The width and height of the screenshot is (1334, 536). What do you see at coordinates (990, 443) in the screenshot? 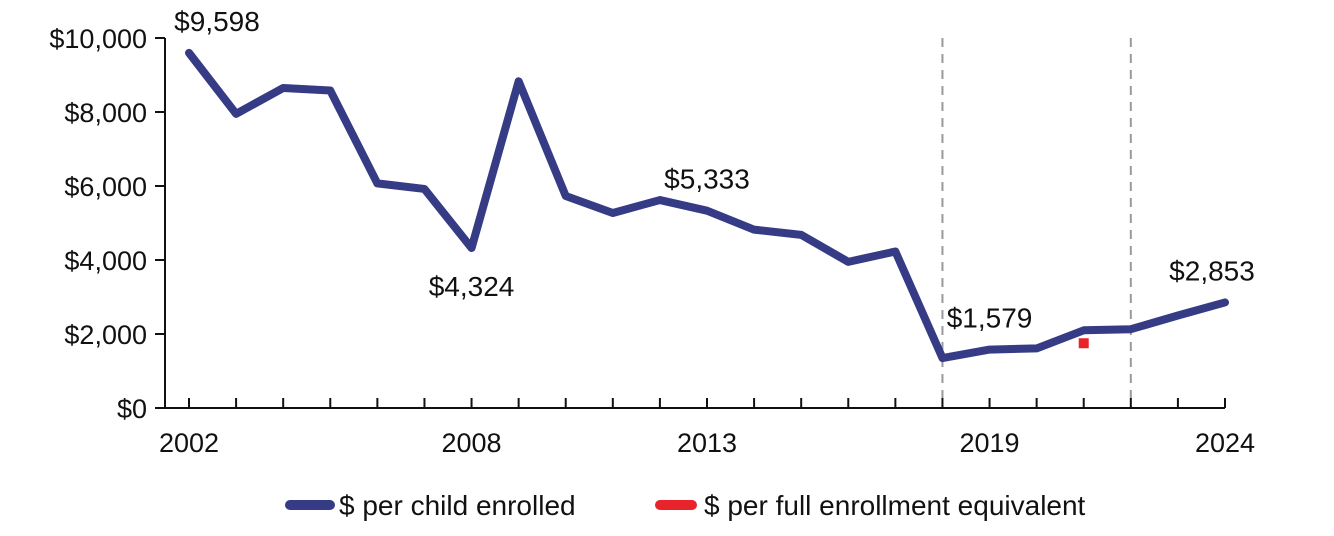
I see `x-tick-label-2019: 2019` at bounding box center [990, 443].